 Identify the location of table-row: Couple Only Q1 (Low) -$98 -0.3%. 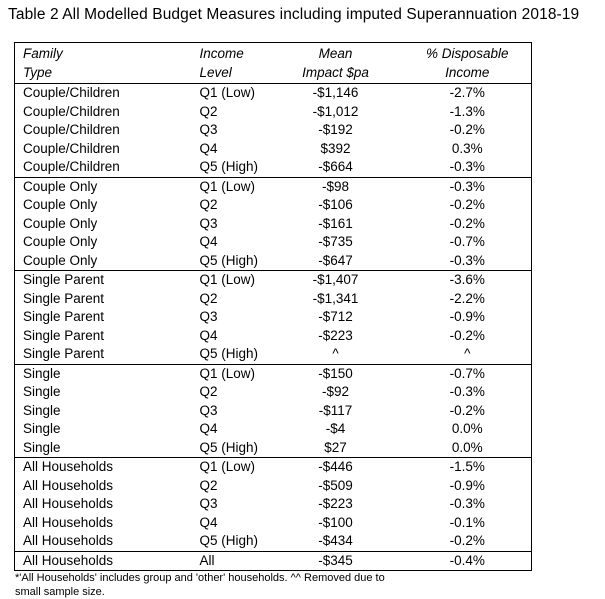
(273, 186).